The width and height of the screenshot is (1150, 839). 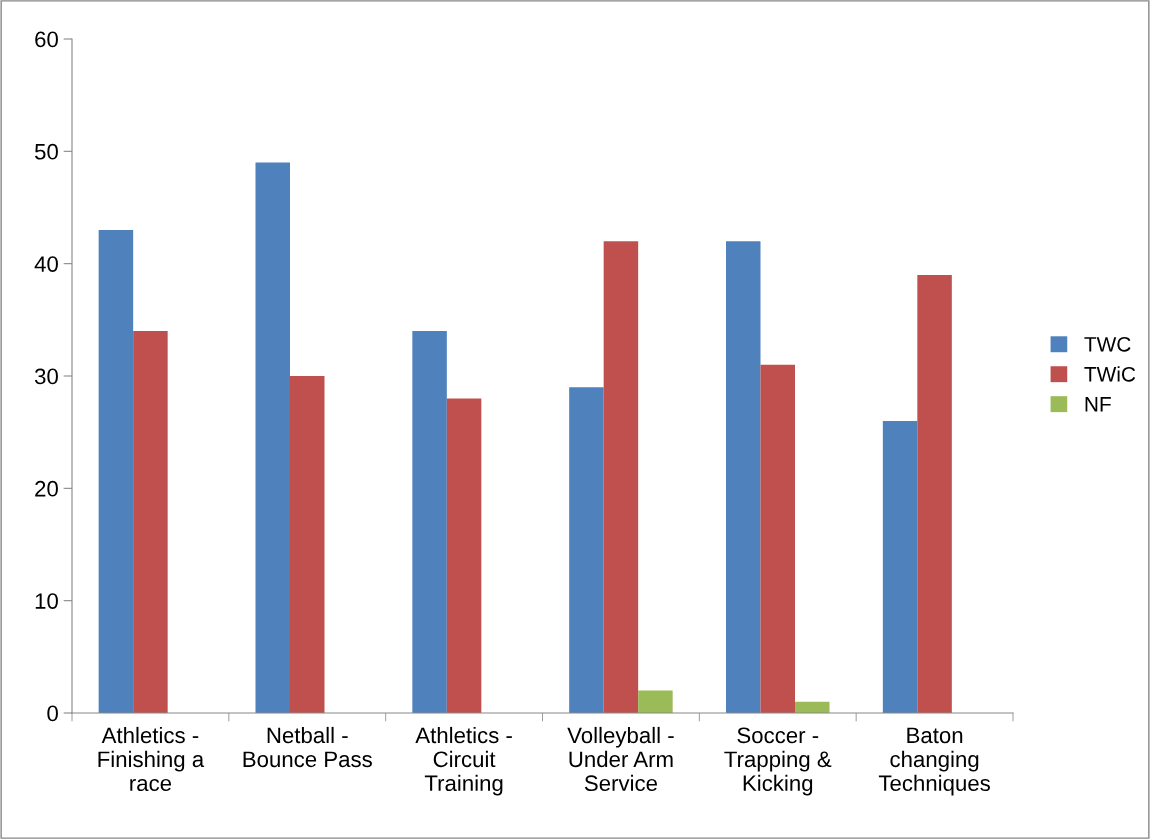 What do you see at coordinates (52, 713) in the screenshot?
I see `y-tick-label: 0` at bounding box center [52, 713].